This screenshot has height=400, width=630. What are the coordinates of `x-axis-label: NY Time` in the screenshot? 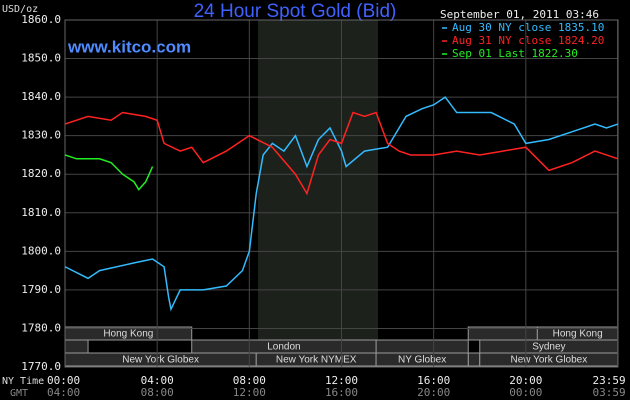 It's located at (23, 381).